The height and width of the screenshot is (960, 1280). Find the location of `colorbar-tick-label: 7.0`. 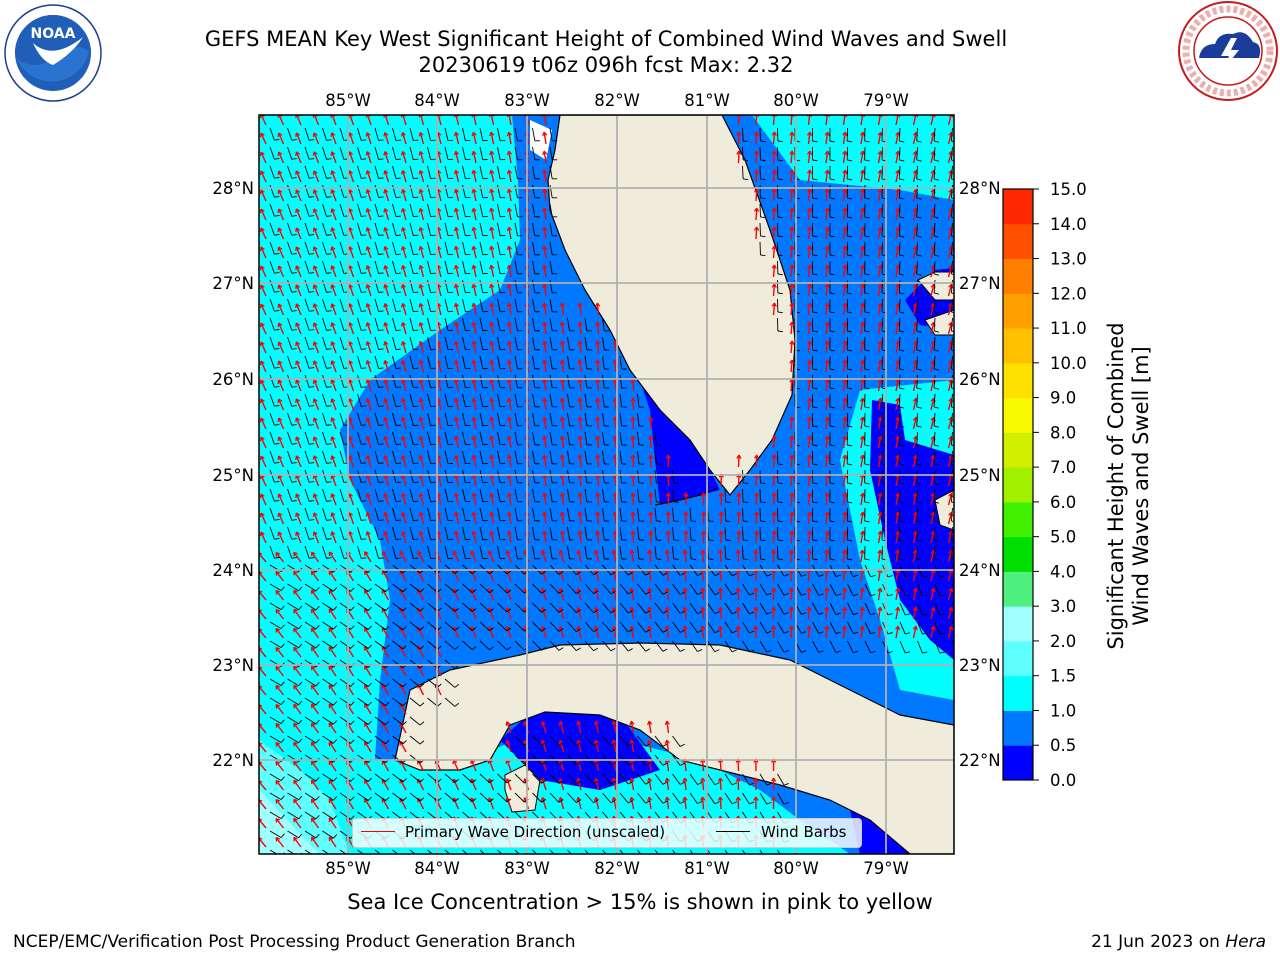

colorbar-tick-label: 7.0 is located at coordinates (1063, 467).